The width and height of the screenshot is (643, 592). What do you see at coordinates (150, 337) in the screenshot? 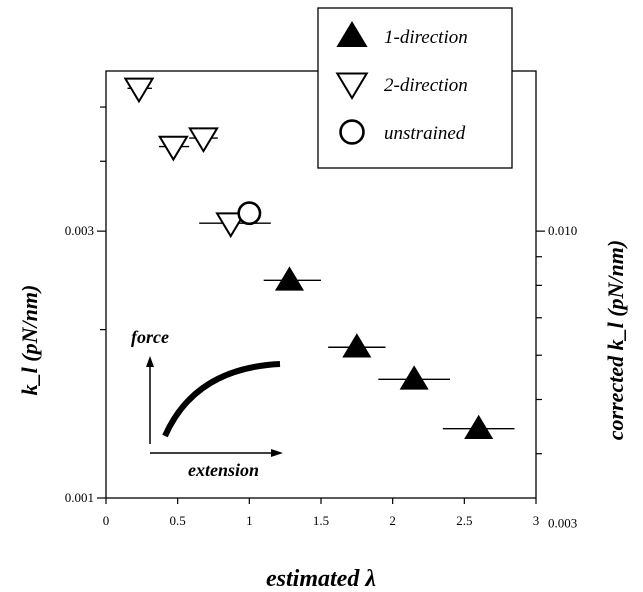
I see `inset-force-label: force` at bounding box center [150, 337].